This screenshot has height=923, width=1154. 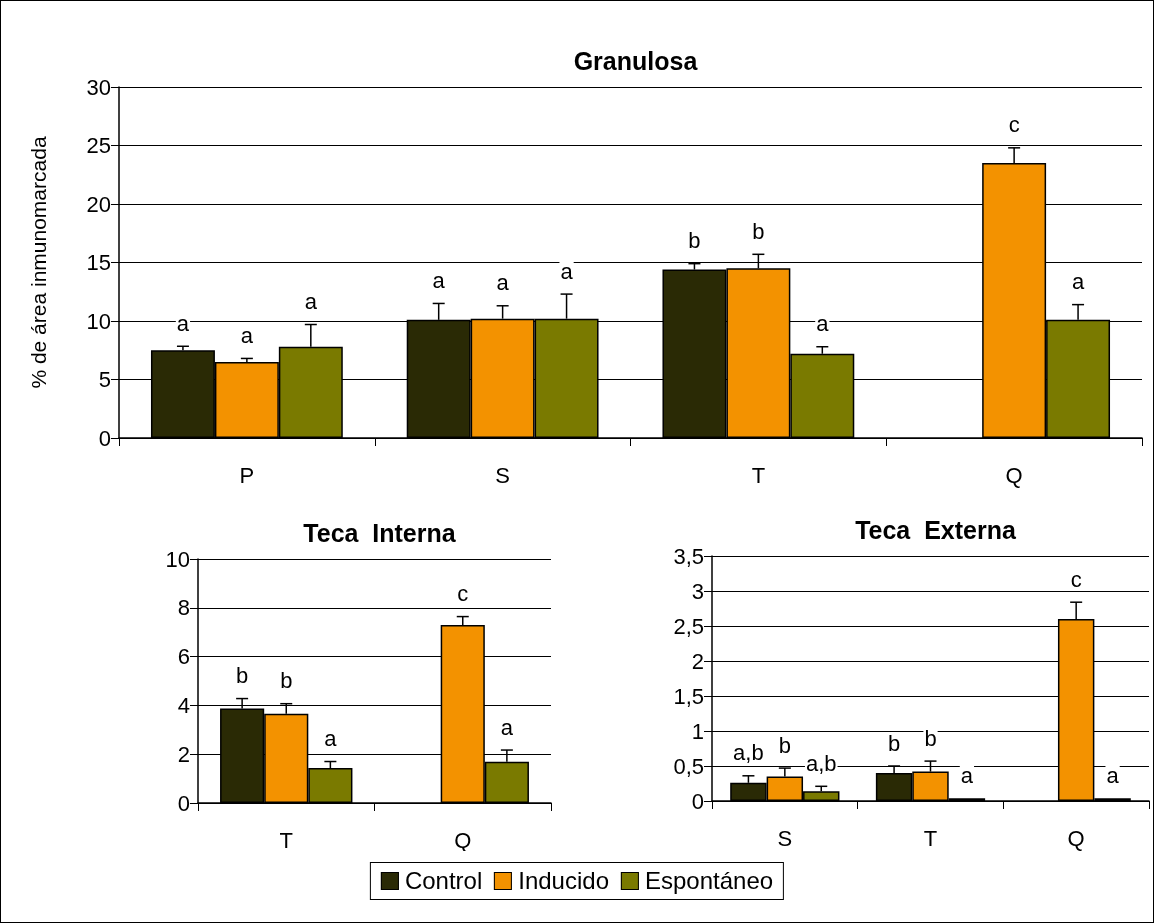 What do you see at coordinates (380, 532) in the screenshot?
I see `chart-title: Teca Interna` at bounding box center [380, 532].